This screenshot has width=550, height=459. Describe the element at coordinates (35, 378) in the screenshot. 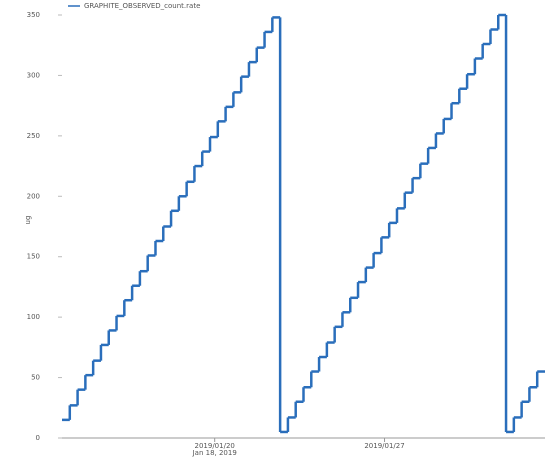

I see `y-tick-label: 50` at that location.